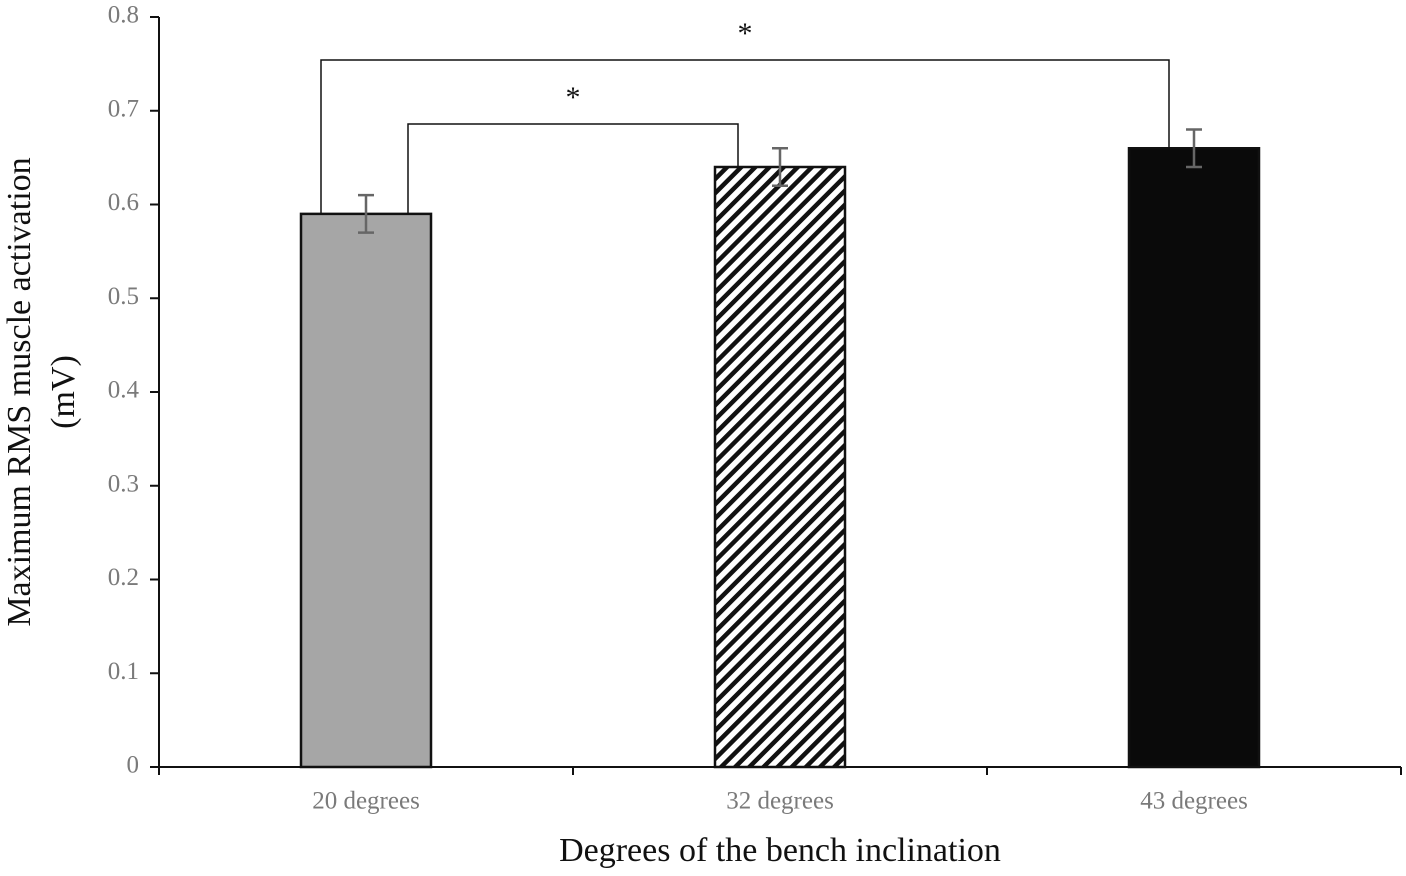 This screenshot has height=876, width=1406. What do you see at coordinates (123, 577) in the screenshot?
I see `y-tick-label: 0.2` at bounding box center [123, 577].